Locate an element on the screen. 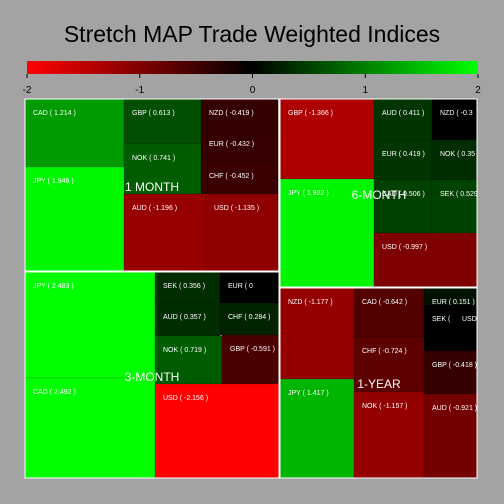  colorbar-tick-label: 1 is located at coordinates (365, 90).